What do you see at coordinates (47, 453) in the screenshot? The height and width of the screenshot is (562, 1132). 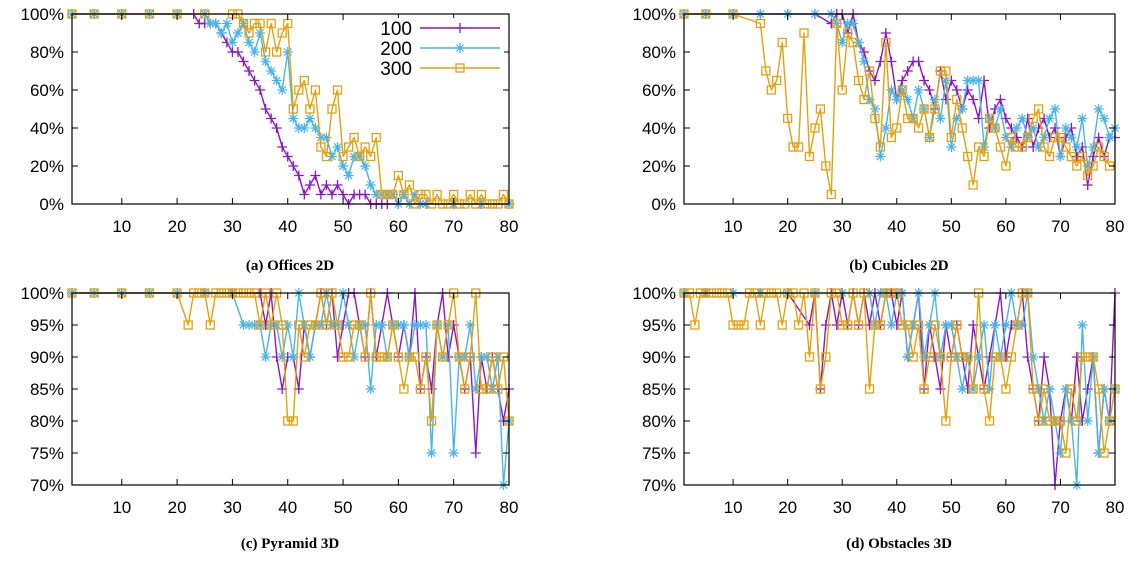 I see `y-tick-label: 75%` at bounding box center [47, 453].